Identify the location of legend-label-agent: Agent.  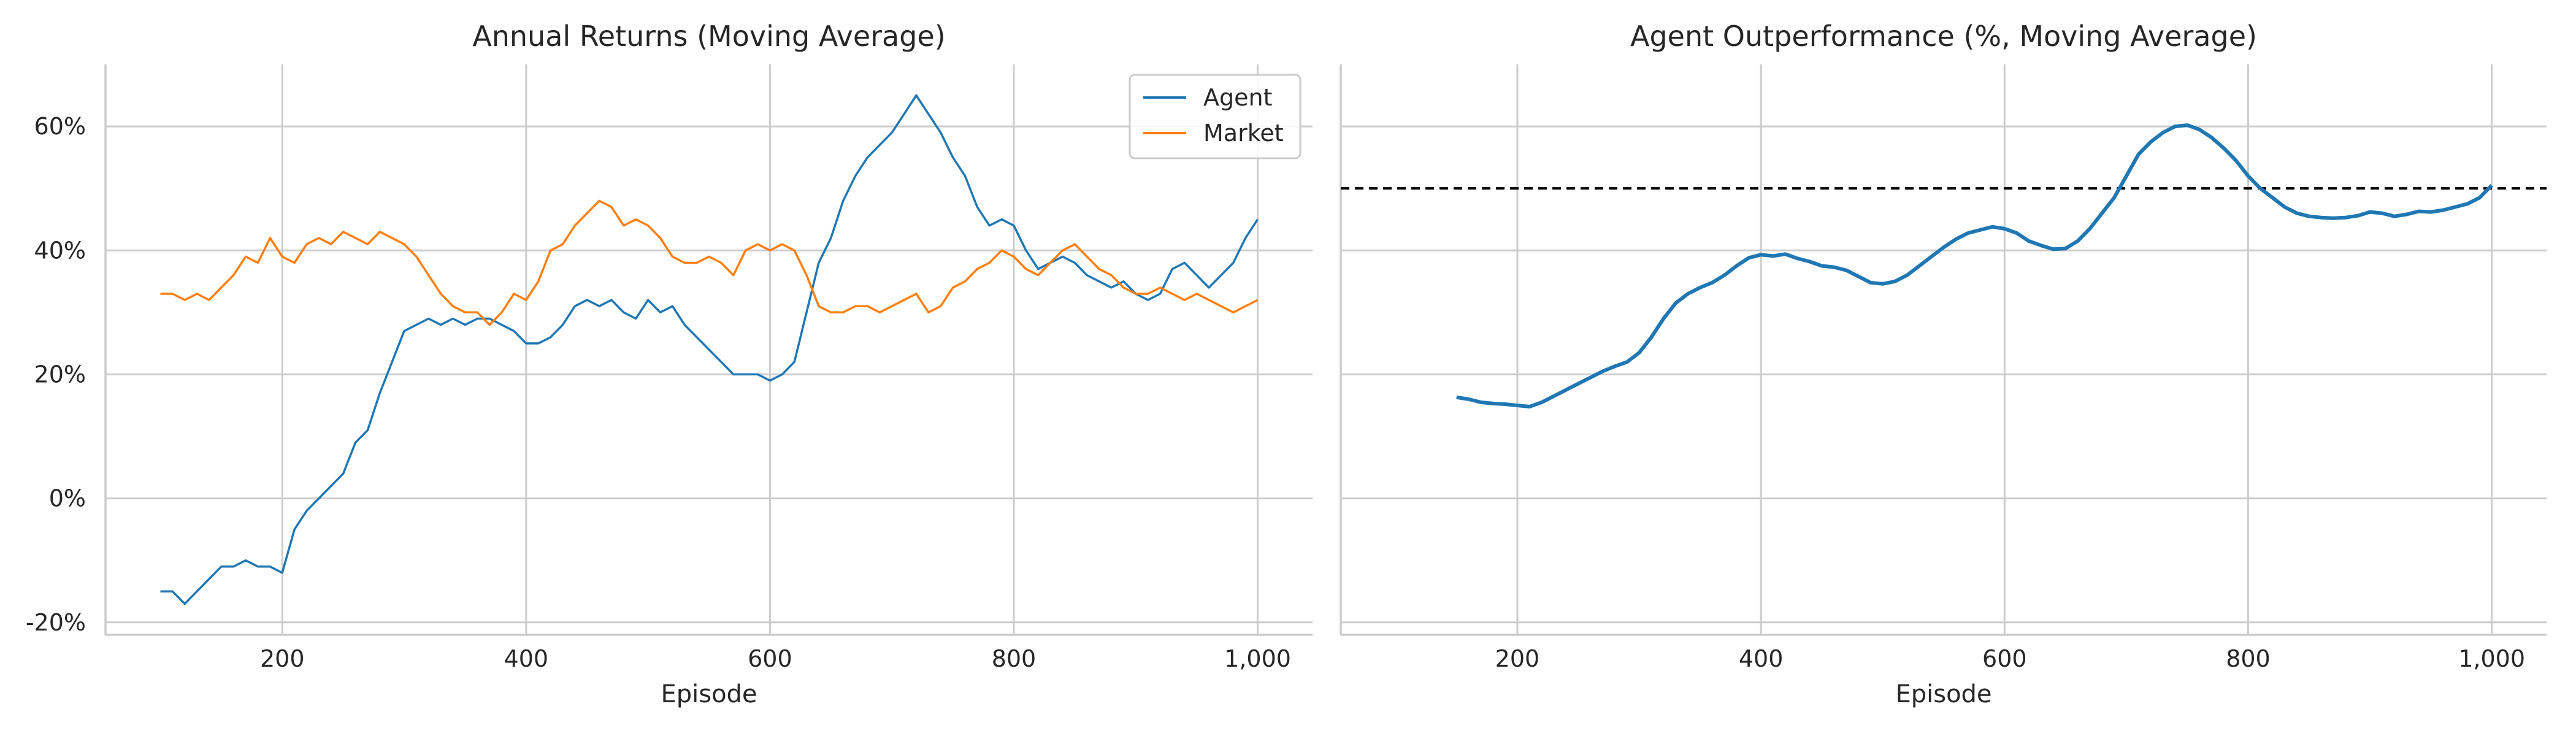
(1237, 97).